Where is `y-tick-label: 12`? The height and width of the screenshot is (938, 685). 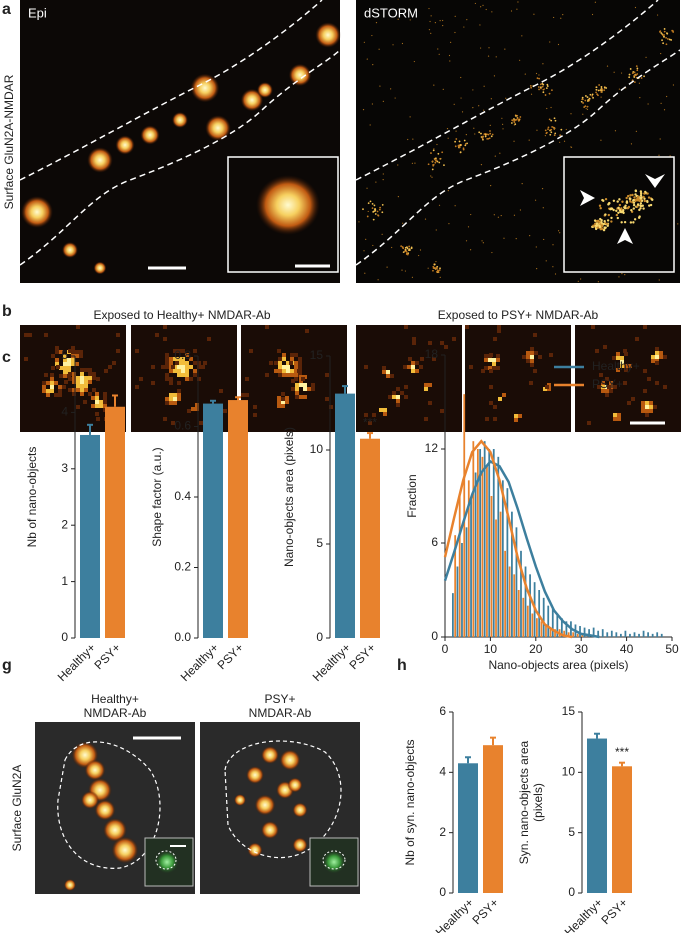
y-tick-label: 12 is located at coordinates (432, 448).